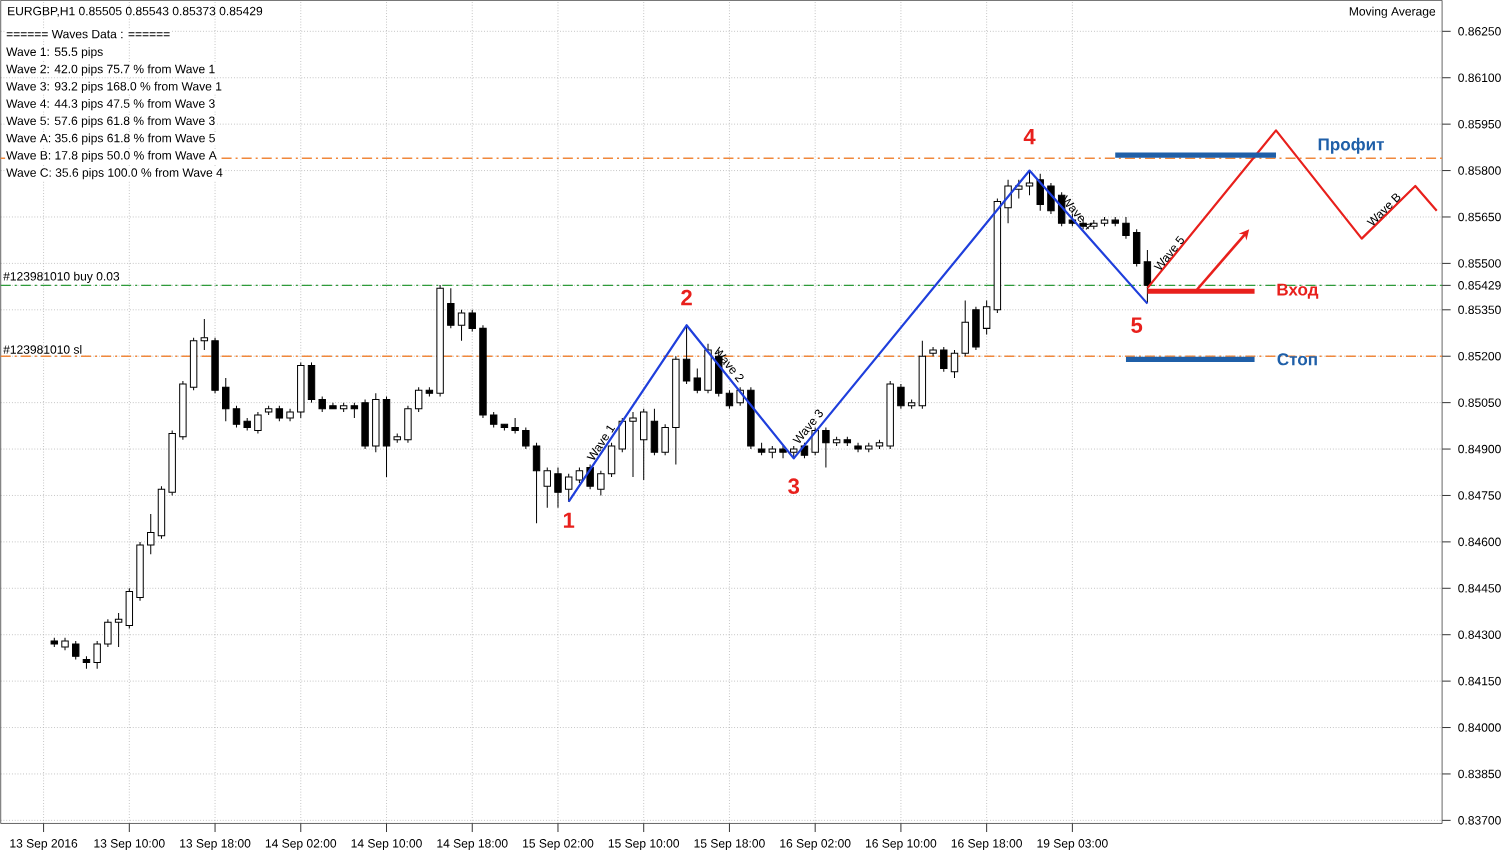 The image size is (1508, 856). Describe the element at coordinates (794, 486) in the screenshot. I see `annotation: 3` at that location.